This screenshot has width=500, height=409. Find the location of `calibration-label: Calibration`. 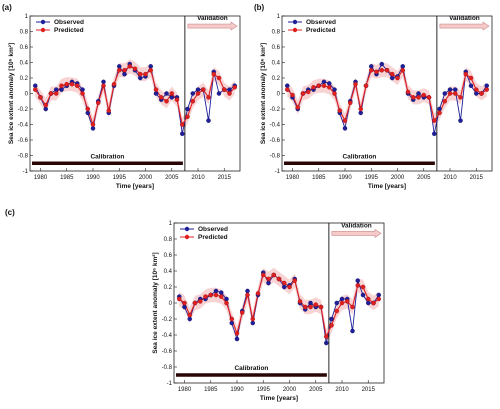

calibration-label: Calibration is located at coordinates (251, 368).